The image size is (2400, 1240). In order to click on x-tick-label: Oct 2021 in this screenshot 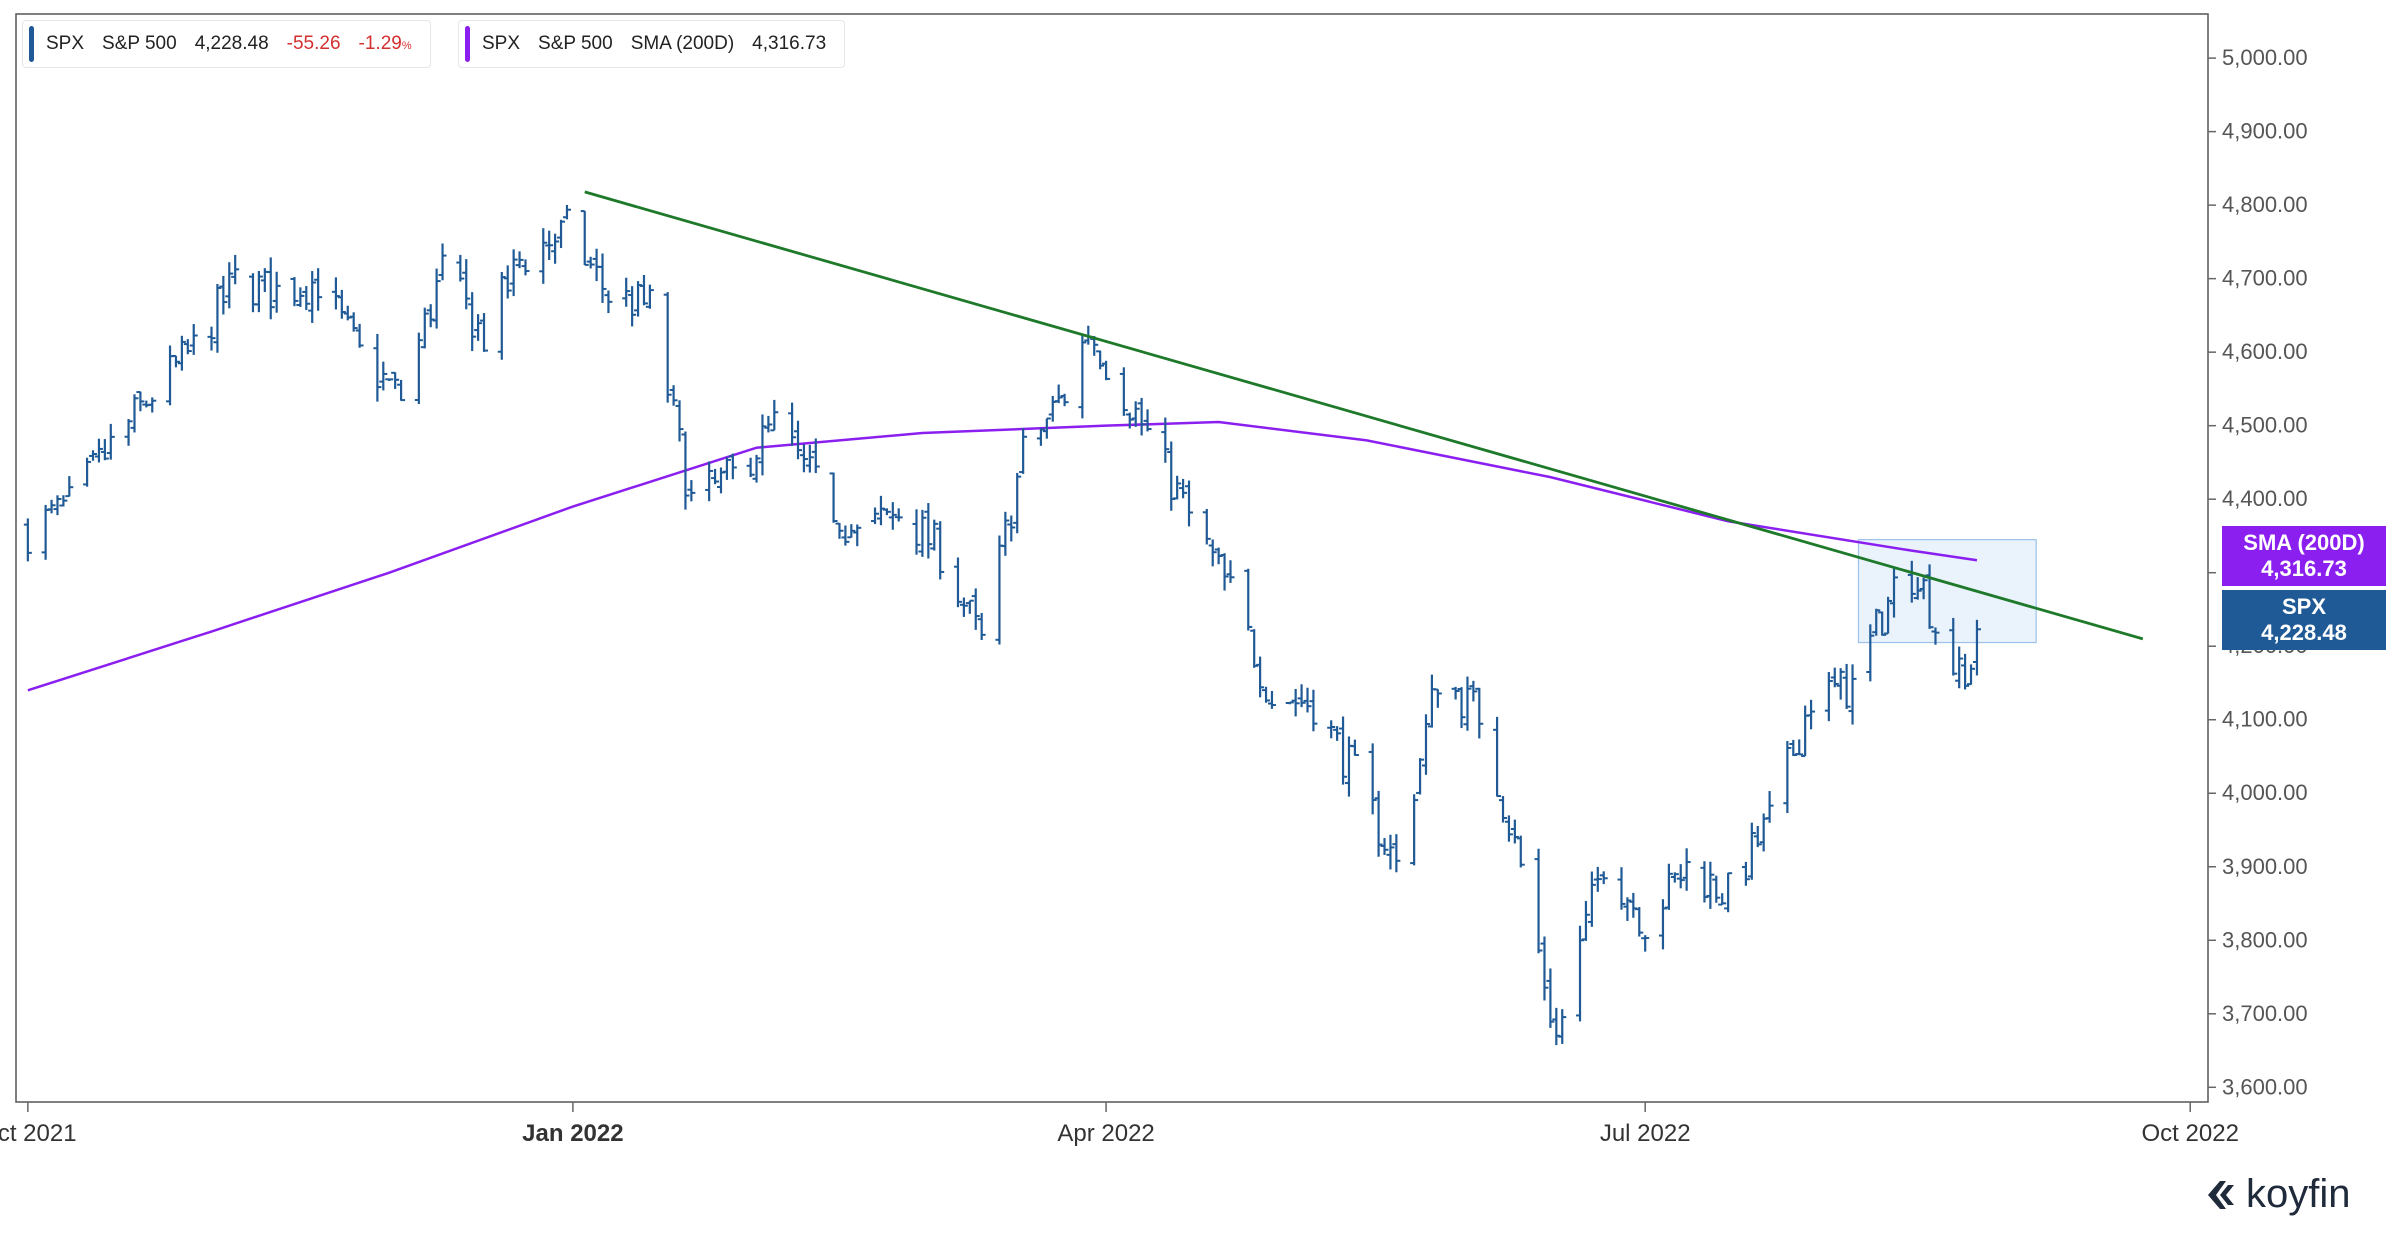, I will do `click(38, 1133)`.